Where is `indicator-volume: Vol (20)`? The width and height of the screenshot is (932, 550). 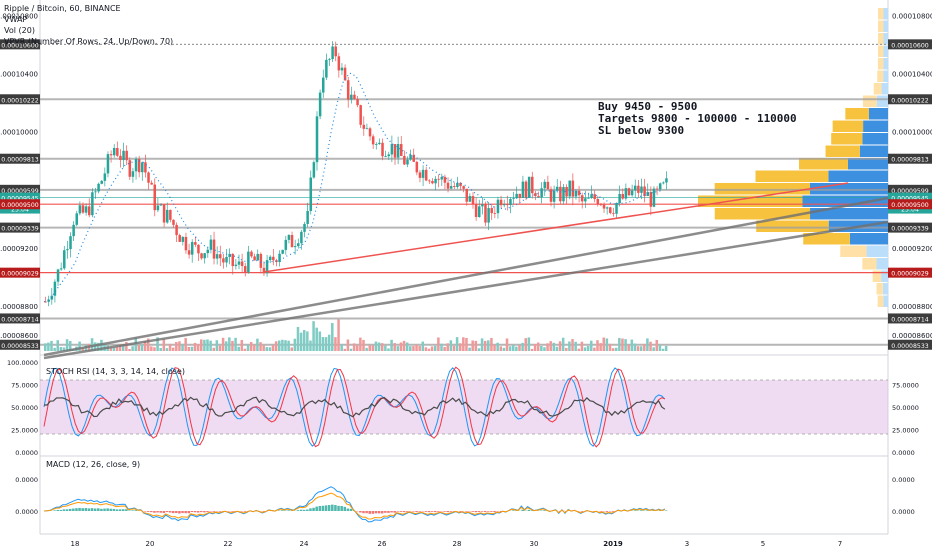 indicator-volume: Vol (20) is located at coordinates (19, 30).